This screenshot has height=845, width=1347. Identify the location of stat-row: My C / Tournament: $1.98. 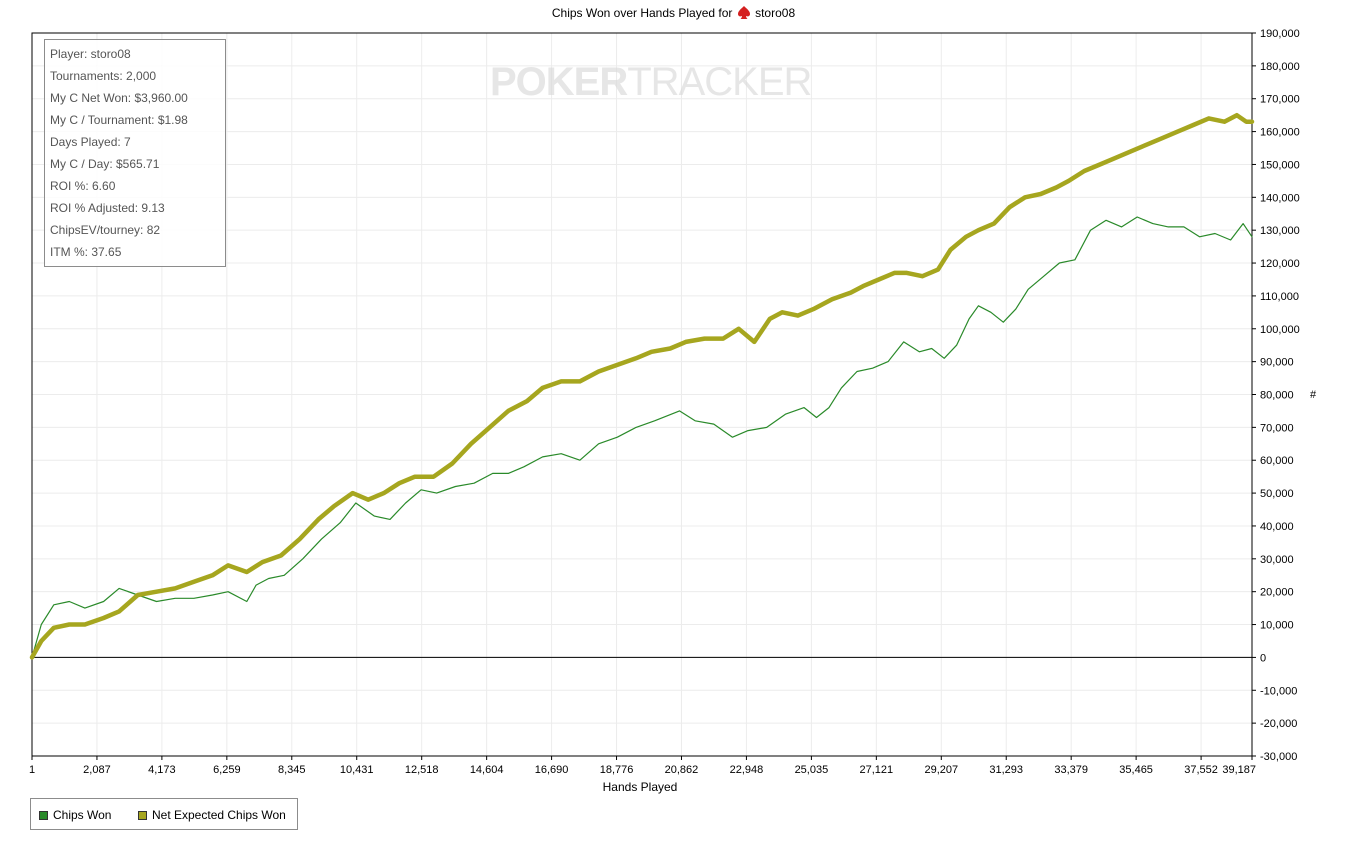
(119, 120).